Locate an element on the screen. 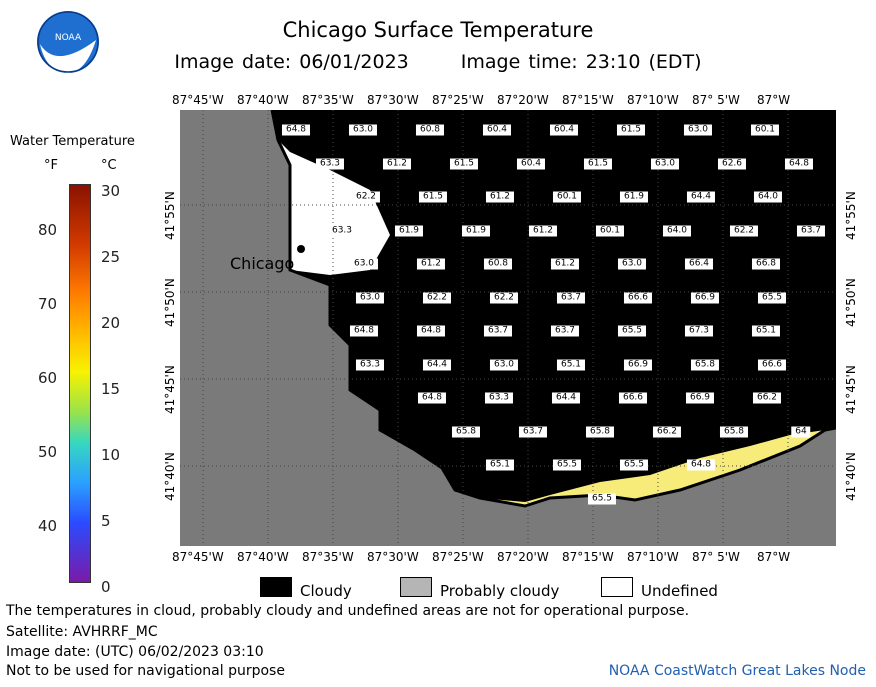 The width and height of the screenshot is (876, 687). temperature-value: 62.6 is located at coordinates (732, 163).